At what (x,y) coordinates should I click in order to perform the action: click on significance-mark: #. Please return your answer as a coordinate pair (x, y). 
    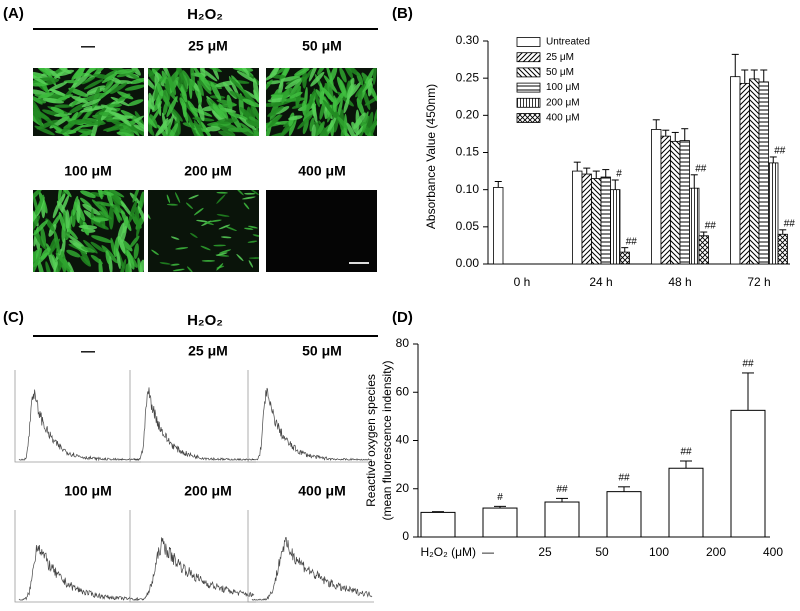
    Looking at the image, I should click on (500, 497).